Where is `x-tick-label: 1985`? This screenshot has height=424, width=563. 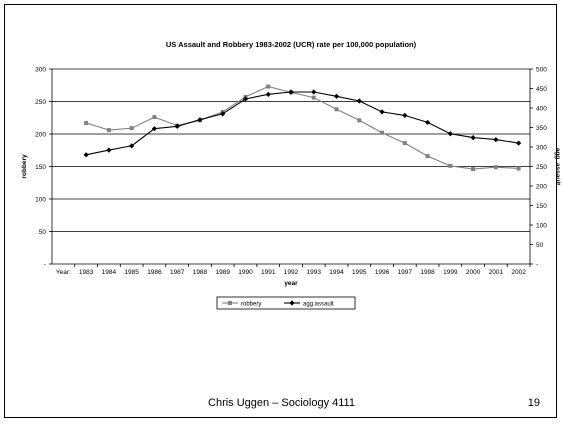
x-tick-label: 1985 is located at coordinates (131, 272).